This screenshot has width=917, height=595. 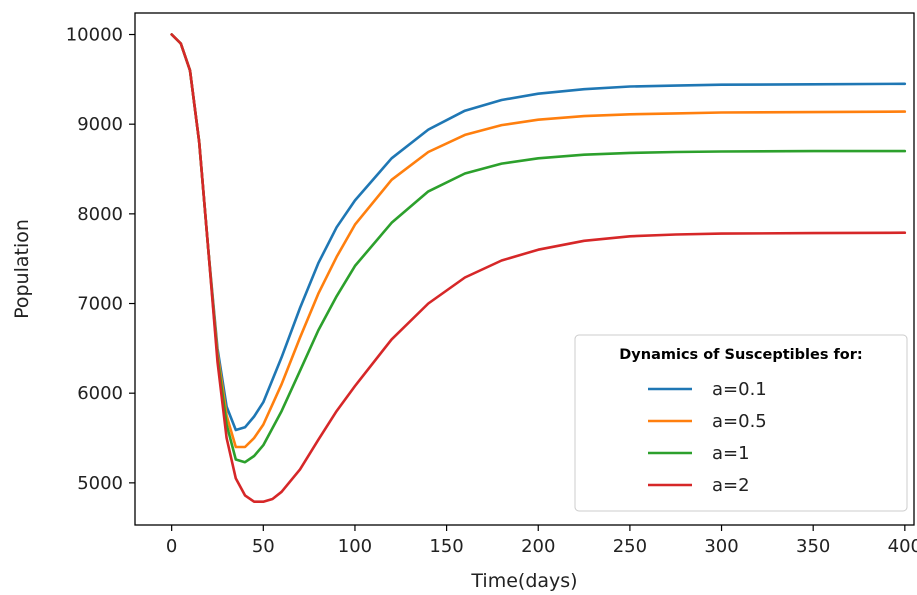 I want to click on y-tick-label: 5000, so click(x=100, y=483).